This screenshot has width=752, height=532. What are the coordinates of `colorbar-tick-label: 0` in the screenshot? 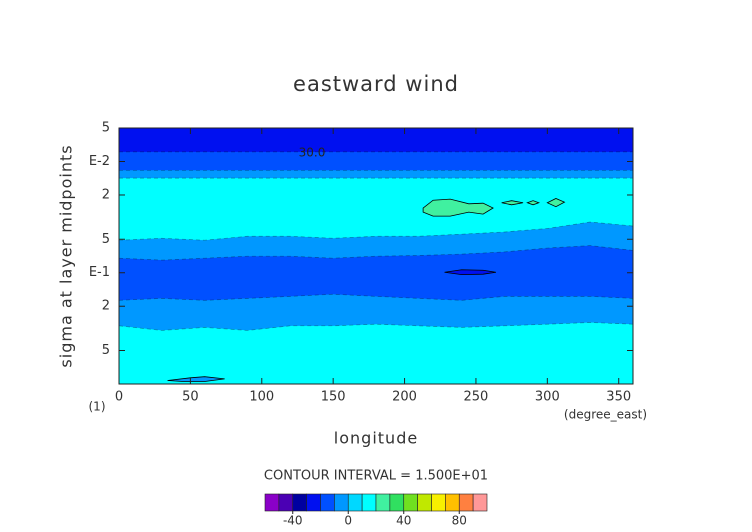 It's located at (348, 521).